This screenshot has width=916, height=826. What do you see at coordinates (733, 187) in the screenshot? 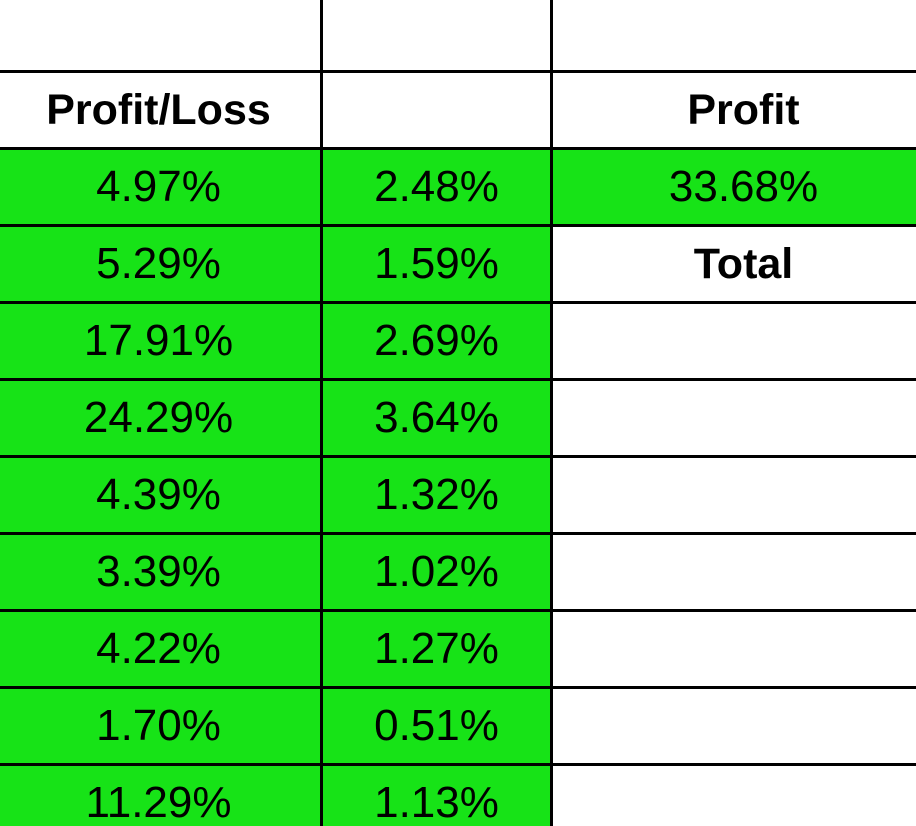
I see `cell-profit-total-value: 33.68%` at bounding box center [733, 187].